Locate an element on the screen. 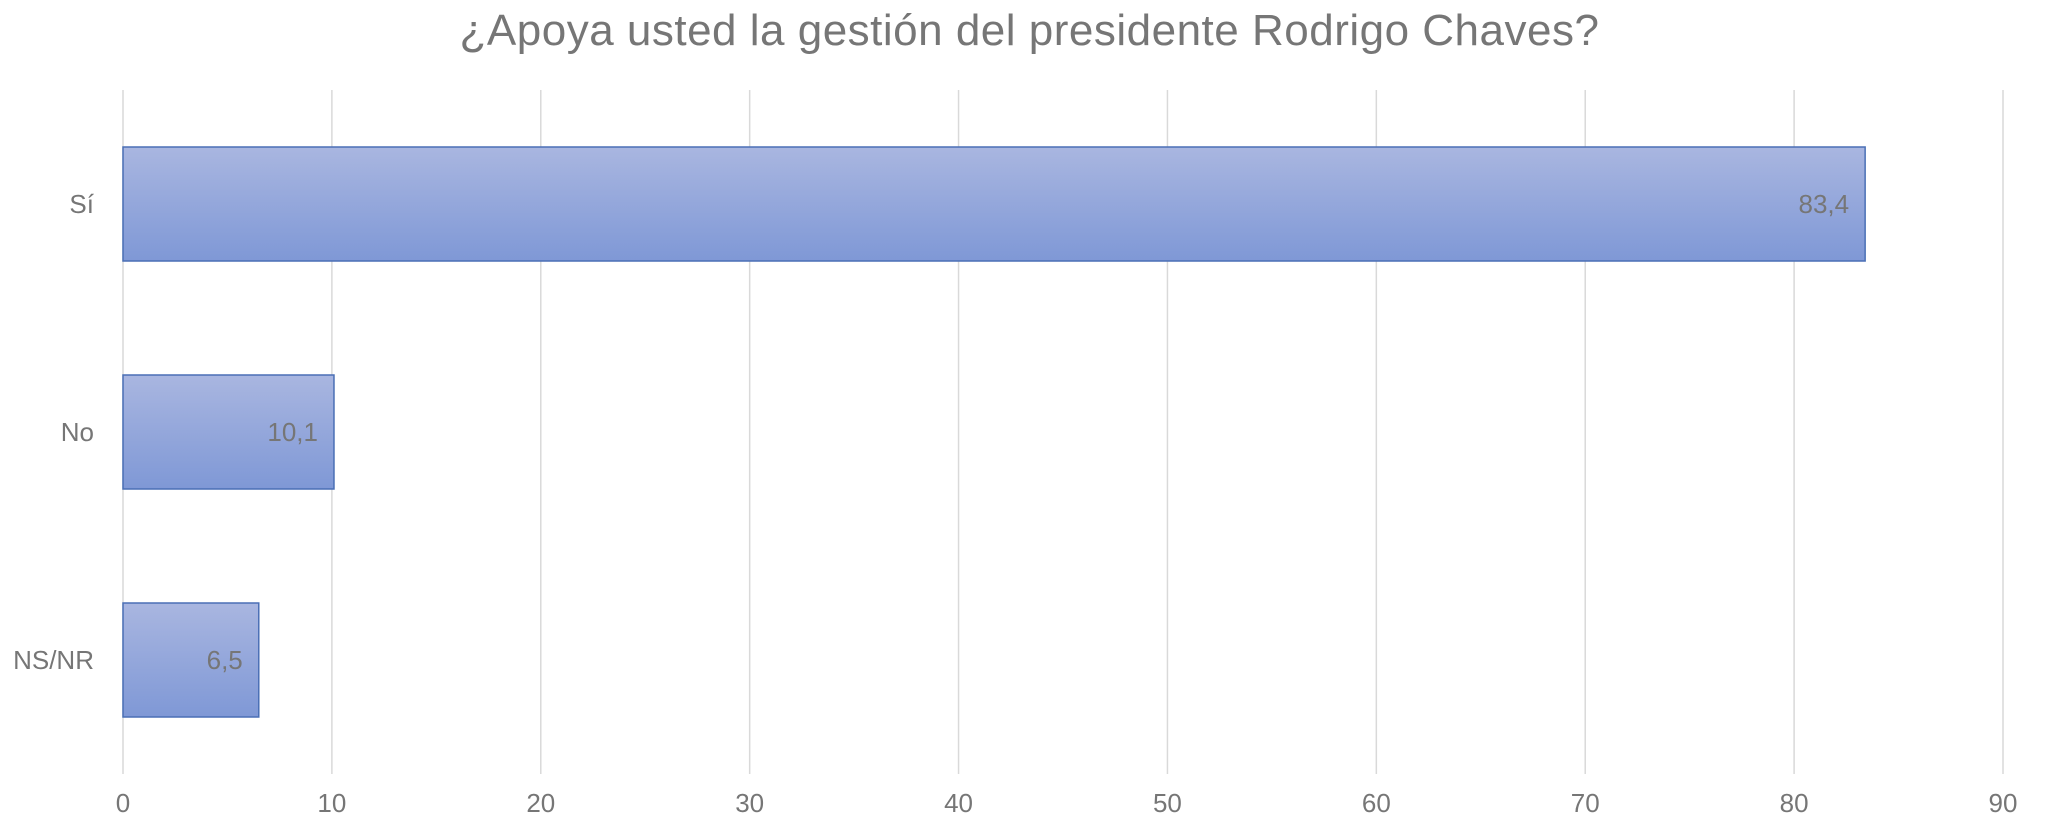  x-tick-label: 60 is located at coordinates (1376, 803).